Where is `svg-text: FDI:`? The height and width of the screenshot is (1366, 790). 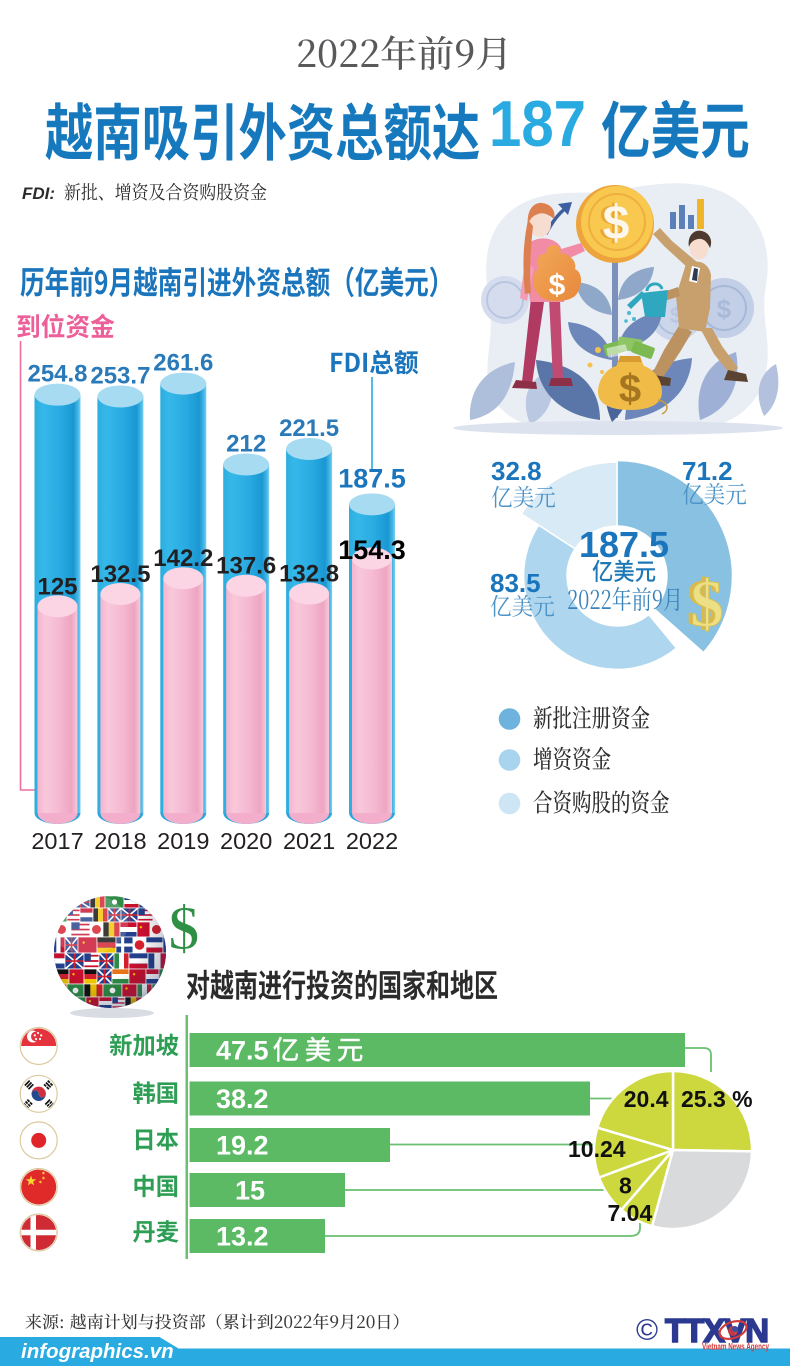
svg-text: FDI: is located at coordinates (38, 193).